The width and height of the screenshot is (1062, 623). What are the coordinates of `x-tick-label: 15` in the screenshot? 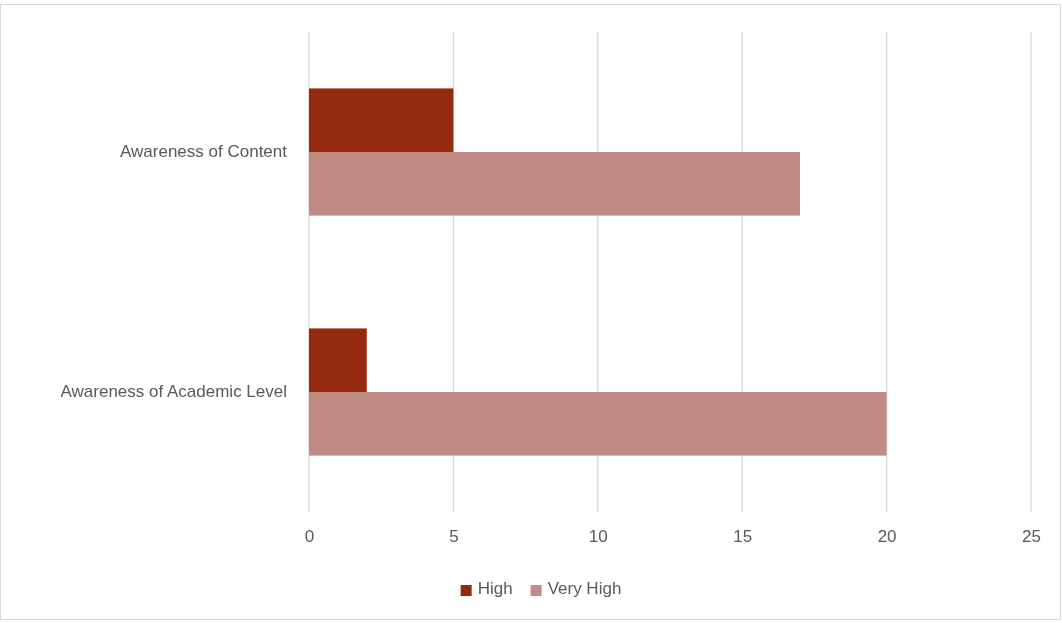 It's located at (743, 537).